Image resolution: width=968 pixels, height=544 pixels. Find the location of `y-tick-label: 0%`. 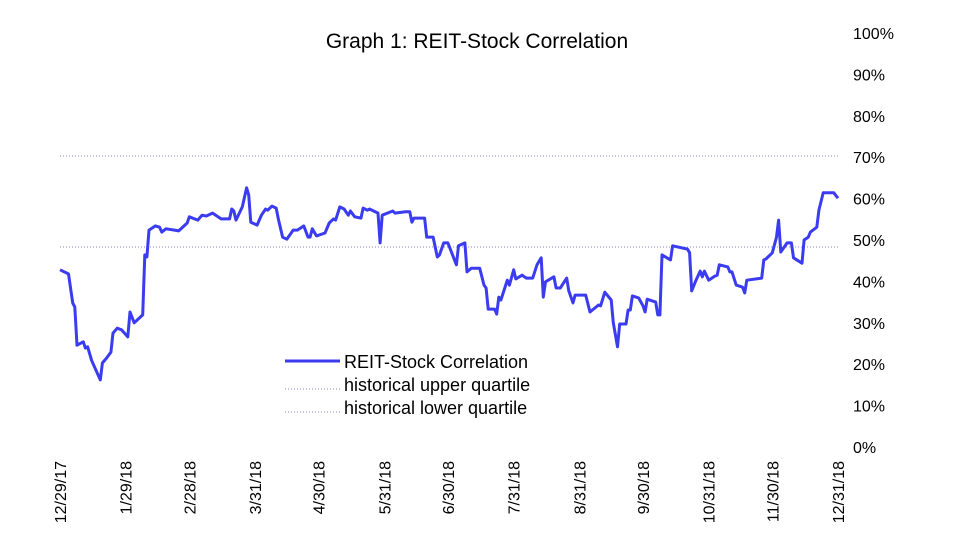

y-tick-label: 0% is located at coordinates (864, 448).